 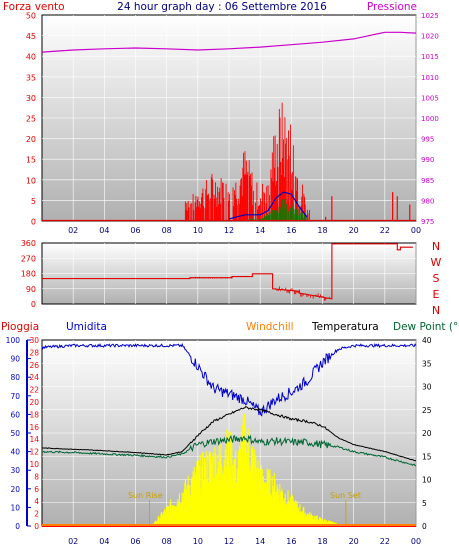 I want to click on rain-axis-title: Pioggia, so click(x=20, y=327).